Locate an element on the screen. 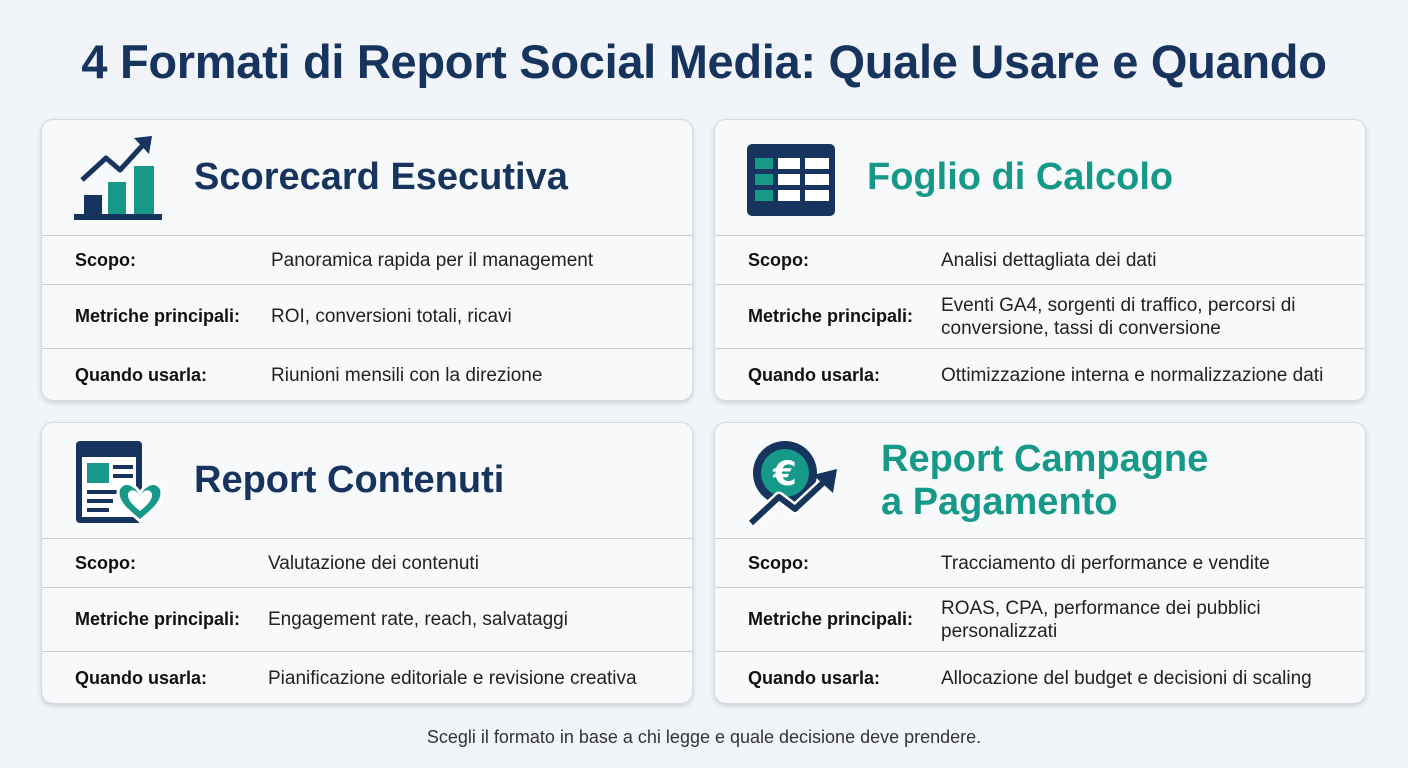 The image size is (1408, 768). row-value: Tracciamento di performance e vendite is located at coordinates (1105, 563).